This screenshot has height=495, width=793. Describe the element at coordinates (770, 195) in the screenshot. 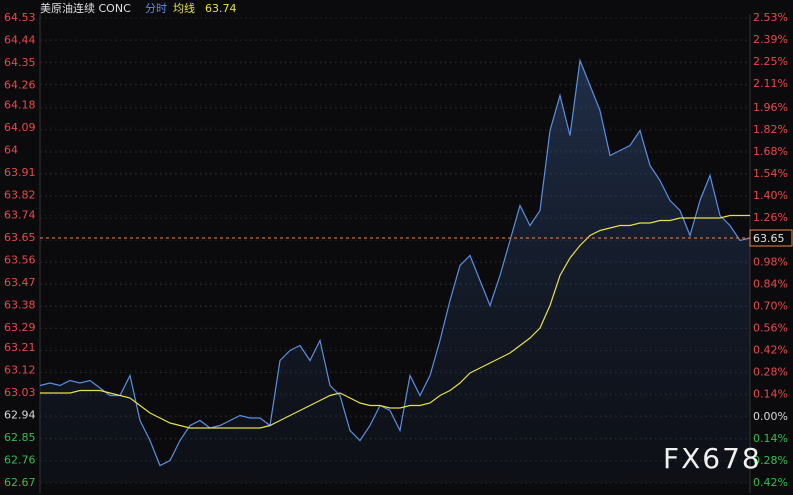

I see `y2-tick-label: 1.40%` at that location.